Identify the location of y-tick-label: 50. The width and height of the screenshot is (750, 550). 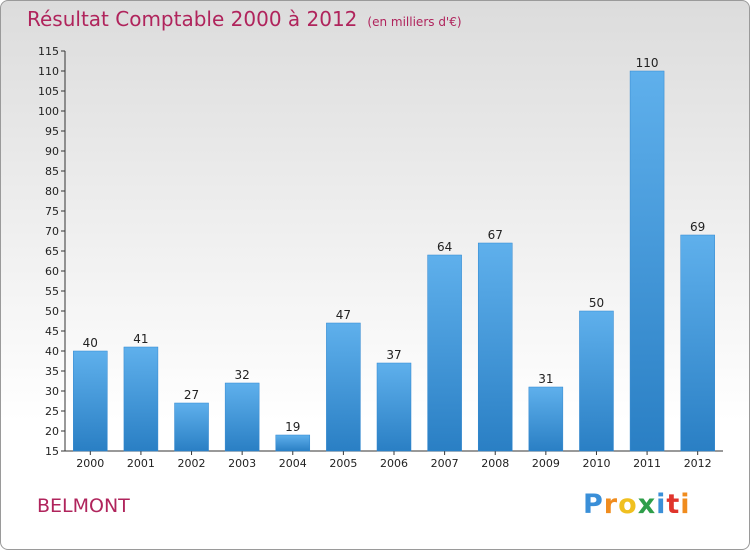
(52, 311).